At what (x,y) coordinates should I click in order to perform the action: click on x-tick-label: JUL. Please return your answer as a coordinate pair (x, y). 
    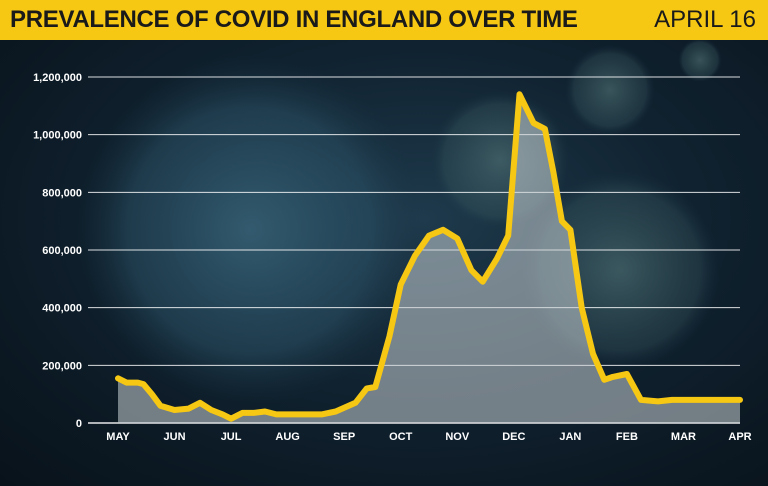
    Looking at the image, I should click on (231, 437).